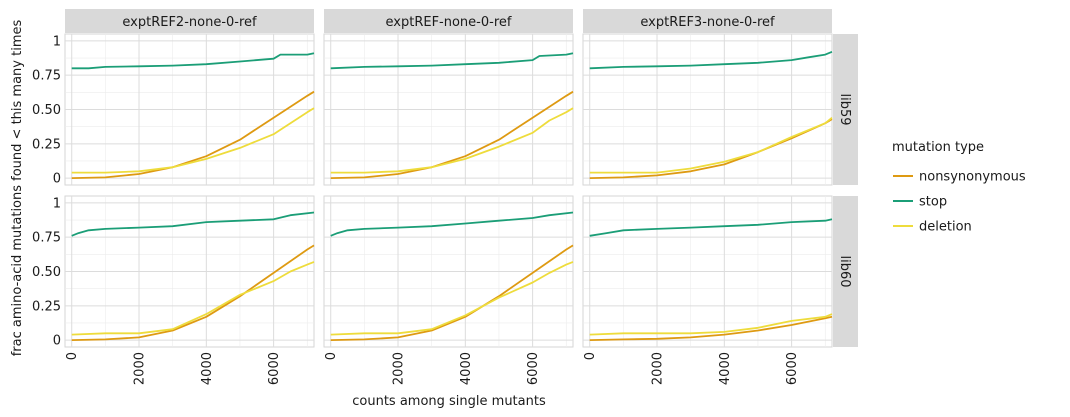 Image resolution: width=1070 pixels, height=417 pixels. I want to click on column-strip-label: exptREF3-none-0-ref, so click(707, 22).